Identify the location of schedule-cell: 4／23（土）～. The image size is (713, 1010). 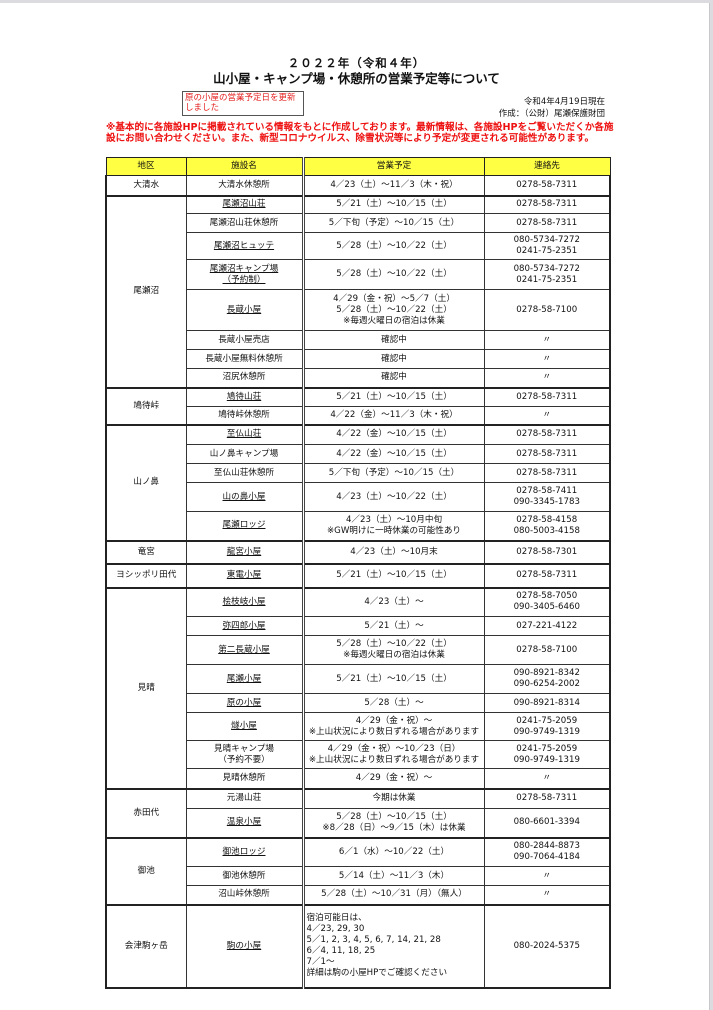
(393, 602).